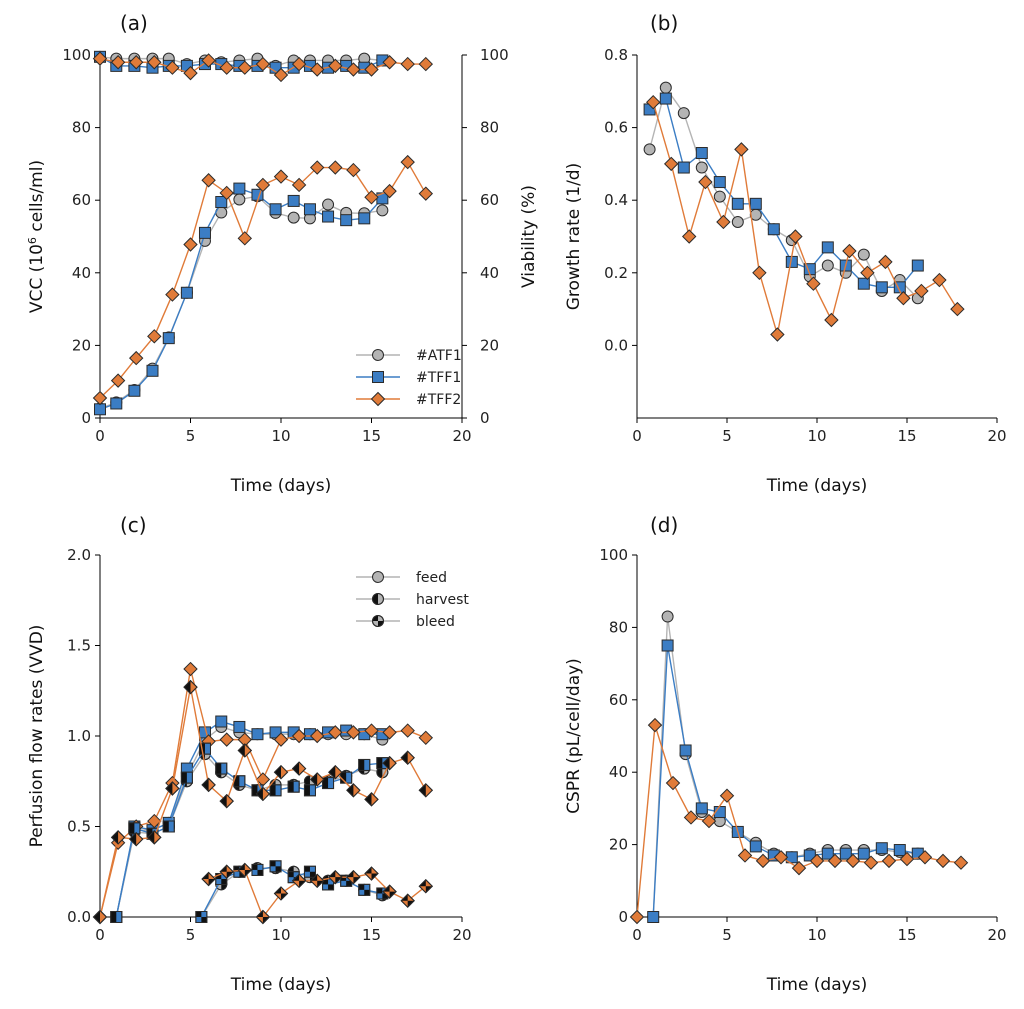  I want to click on legend-label: #ATF1, so click(439, 356).